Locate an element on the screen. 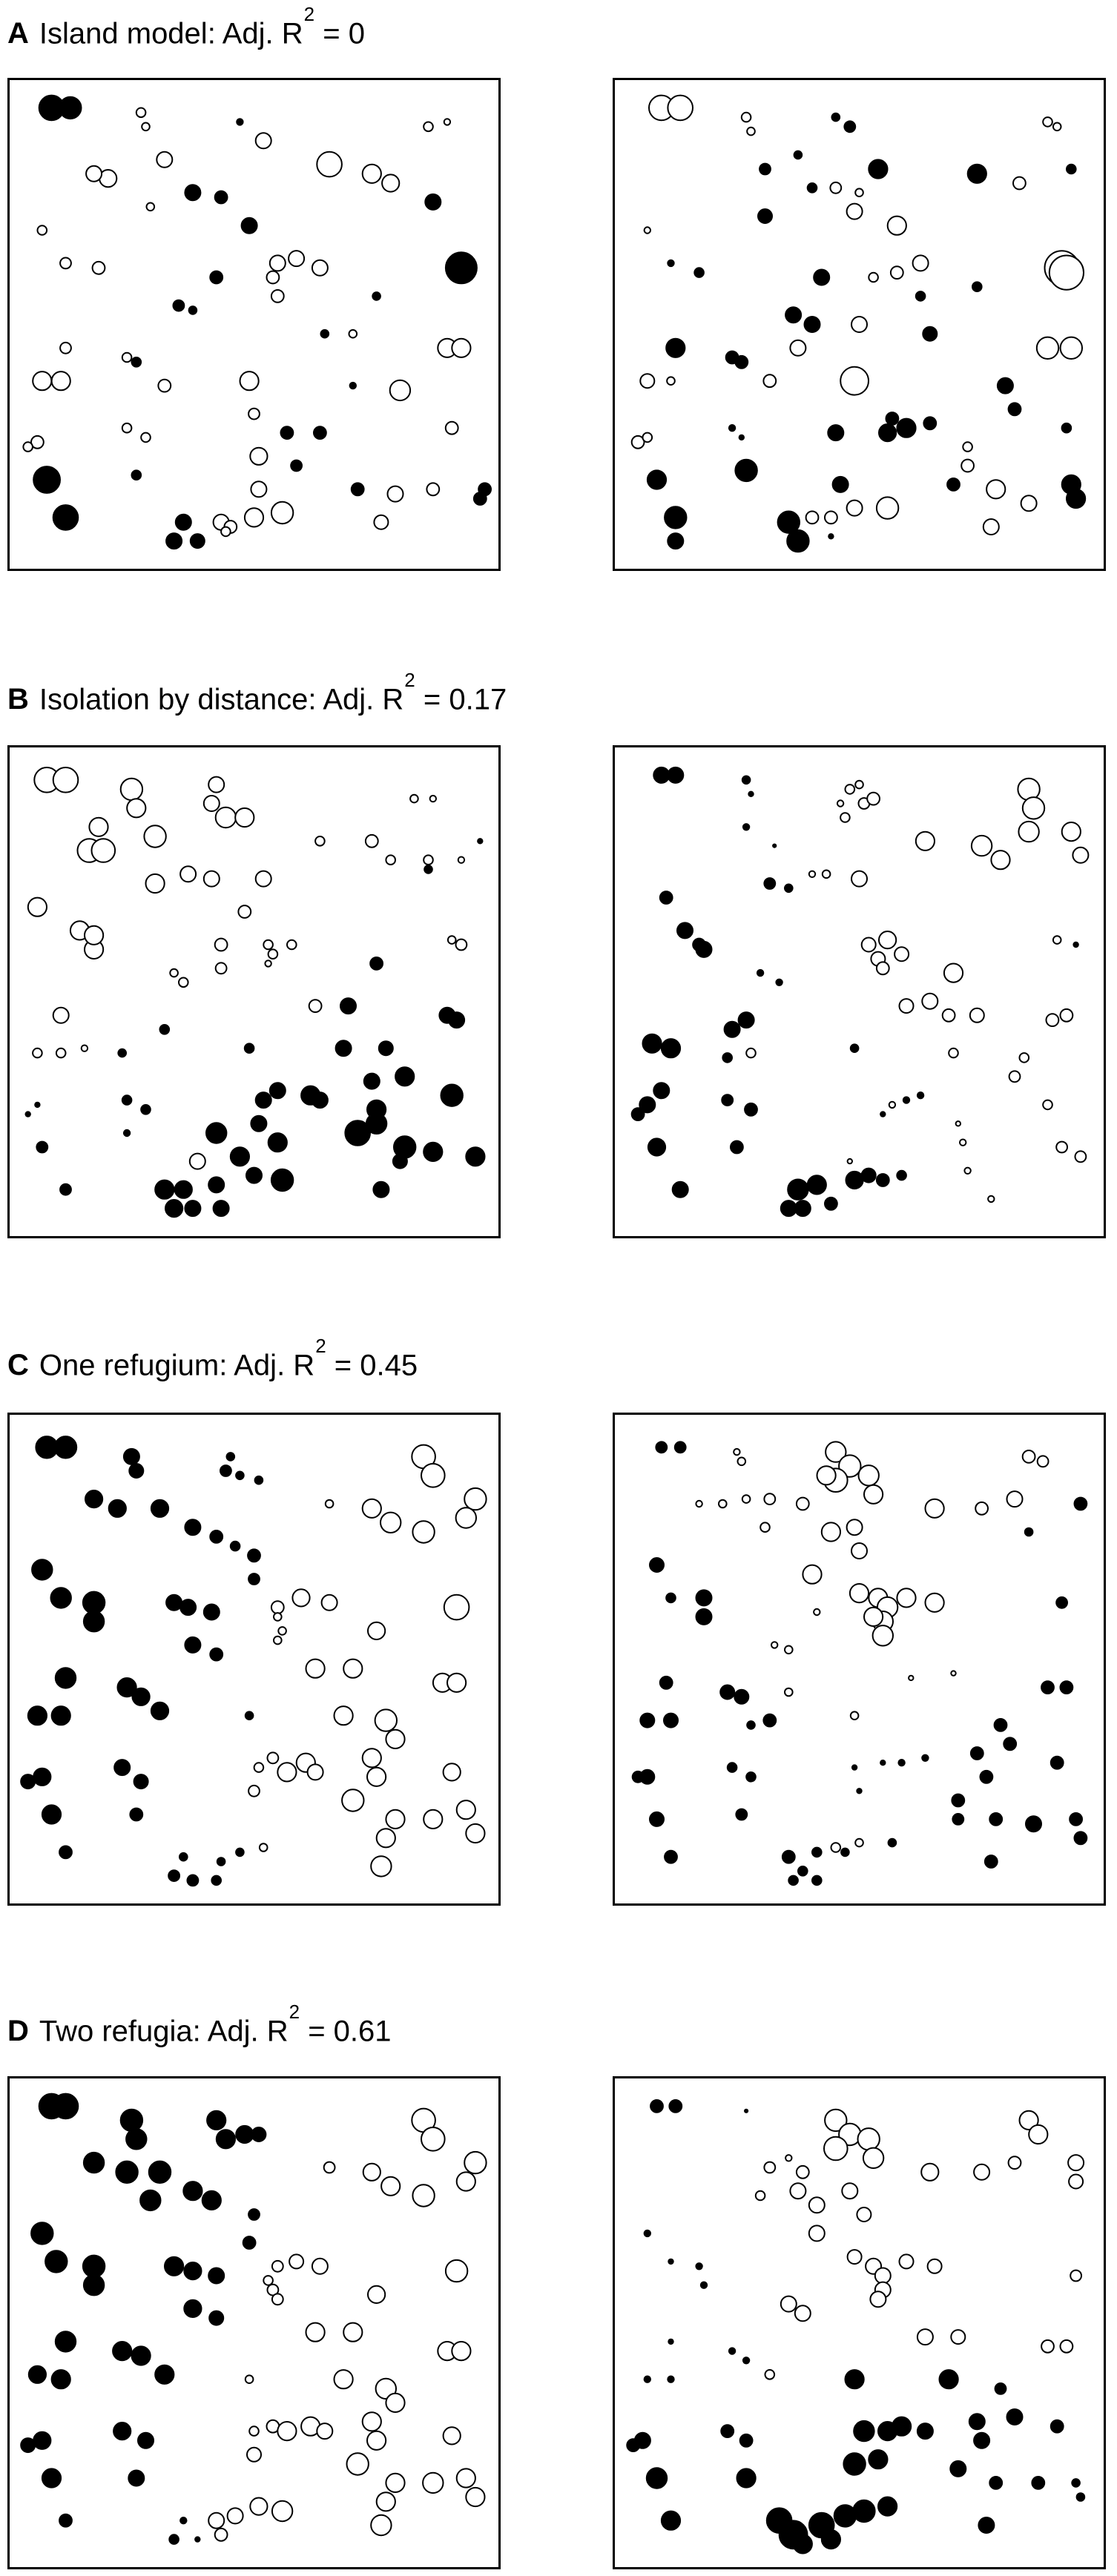 Image resolution: width=1117 pixels, height=2576 pixels. plot-b-right is located at coordinates (859, 991).